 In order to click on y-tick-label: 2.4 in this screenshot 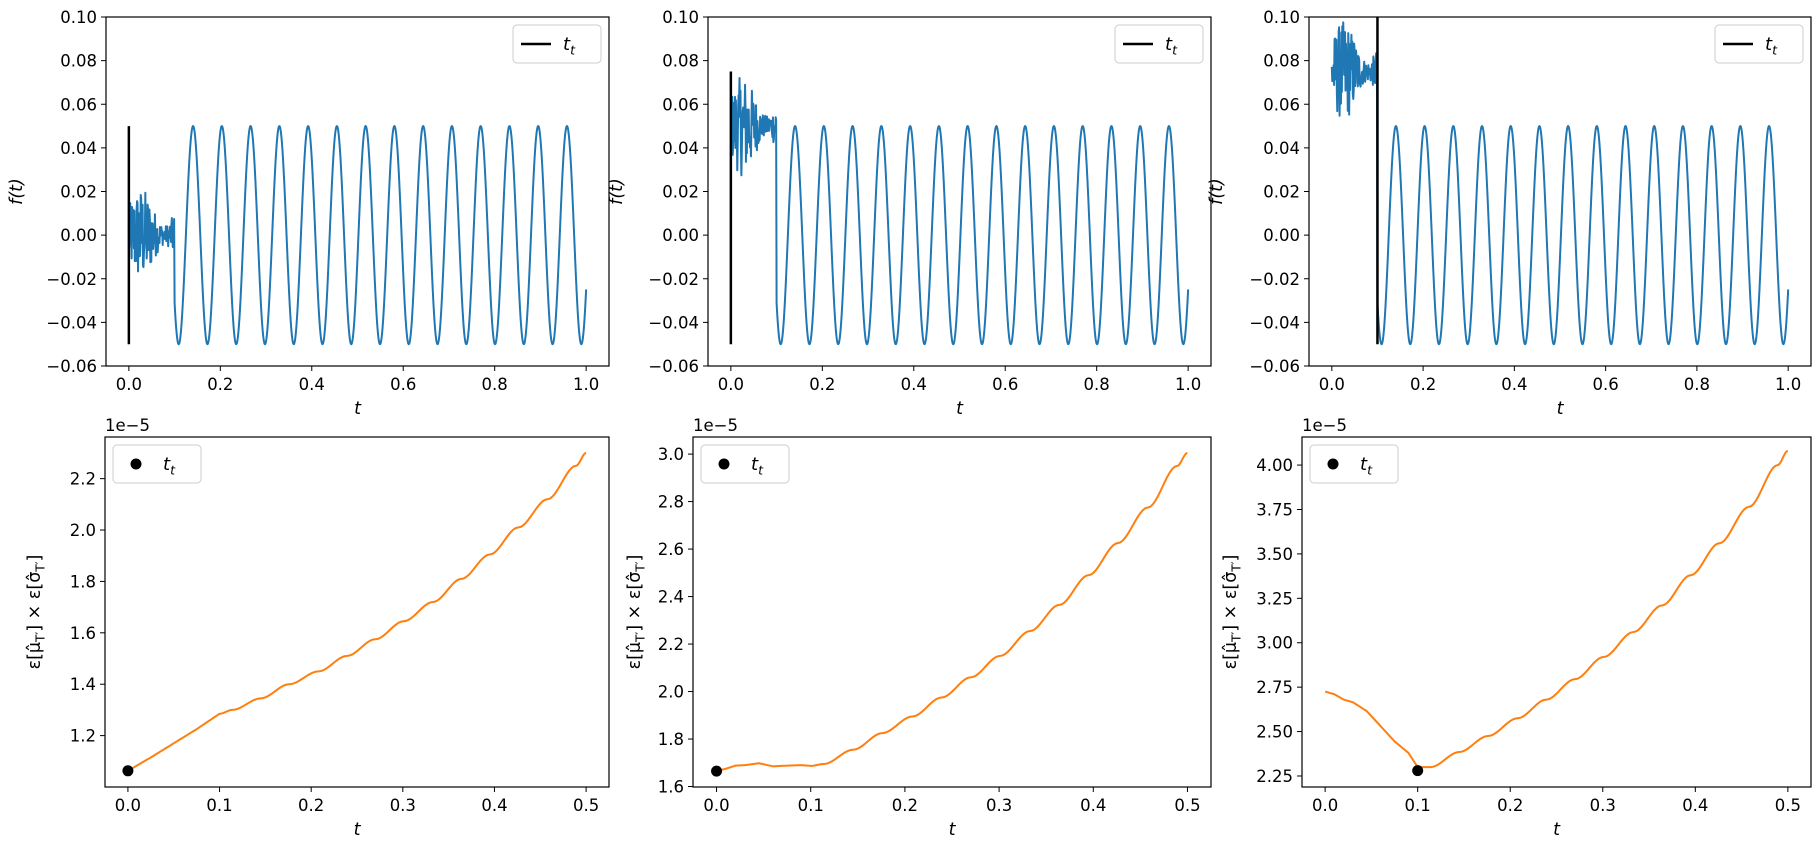, I will do `click(671, 597)`.